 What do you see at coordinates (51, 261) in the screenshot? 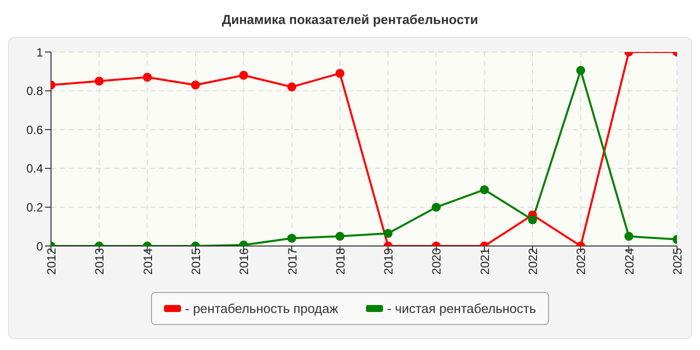
I see `x-tick-label: 2012` at bounding box center [51, 261].